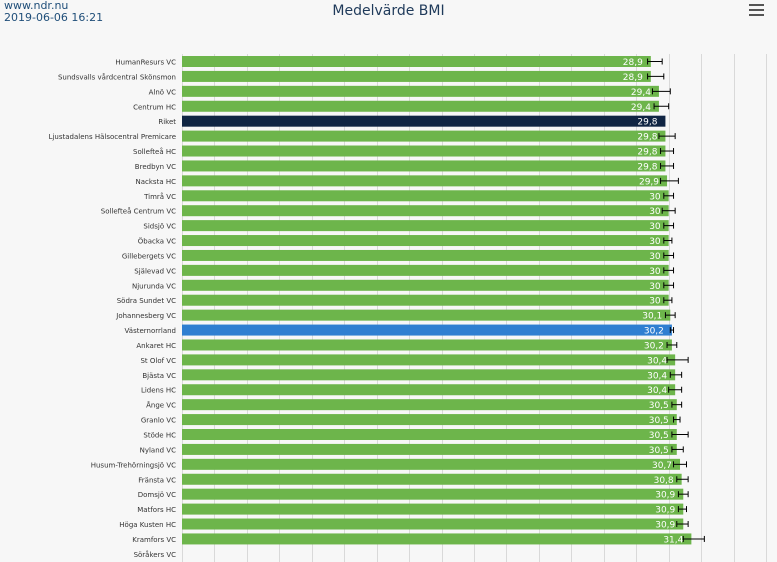  What do you see at coordinates (159, 227) in the screenshot?
I see `category-label: Sidsjö VC` at bounding box center [159, 227].